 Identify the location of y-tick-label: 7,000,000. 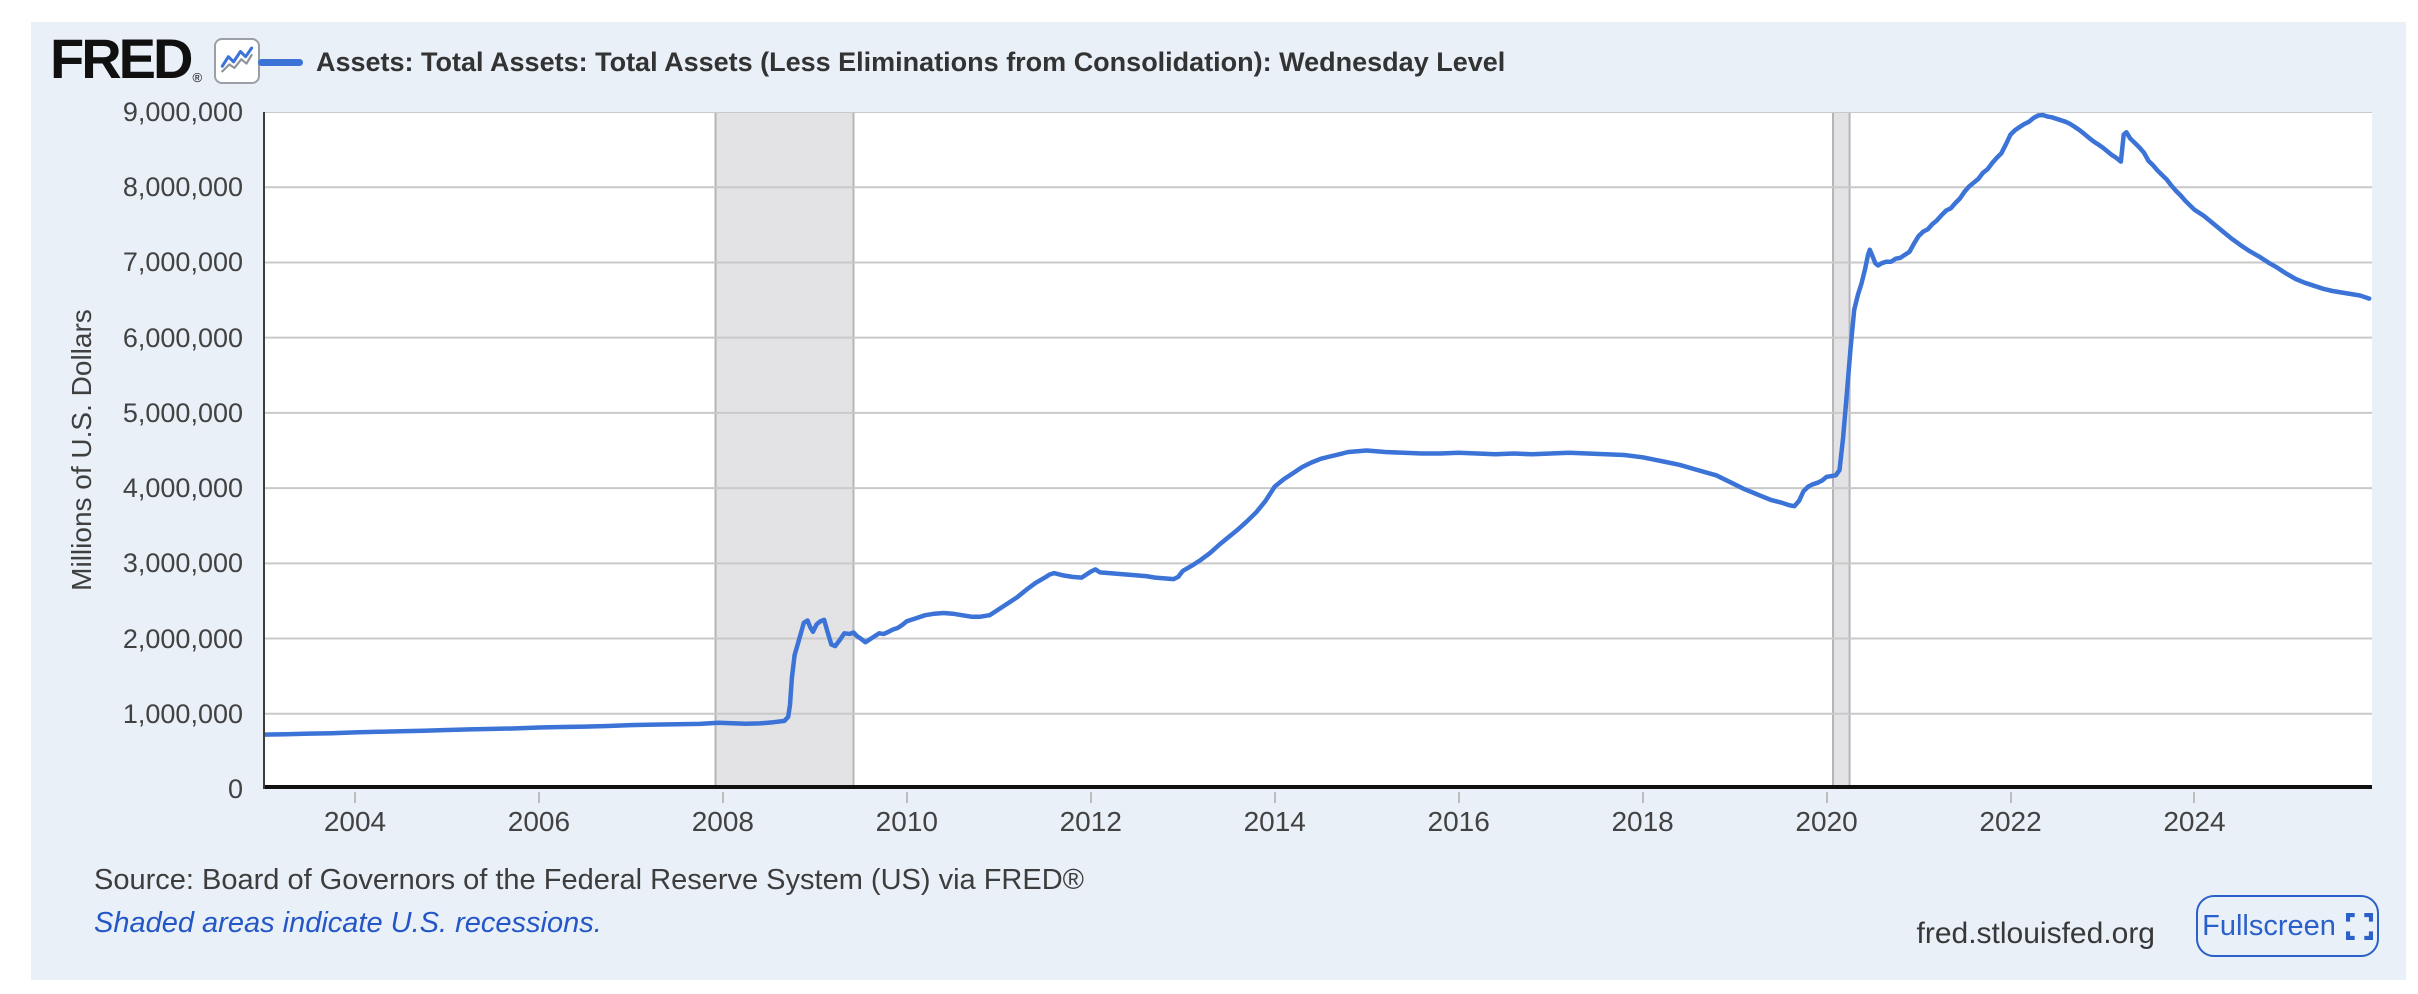
(182, 262).